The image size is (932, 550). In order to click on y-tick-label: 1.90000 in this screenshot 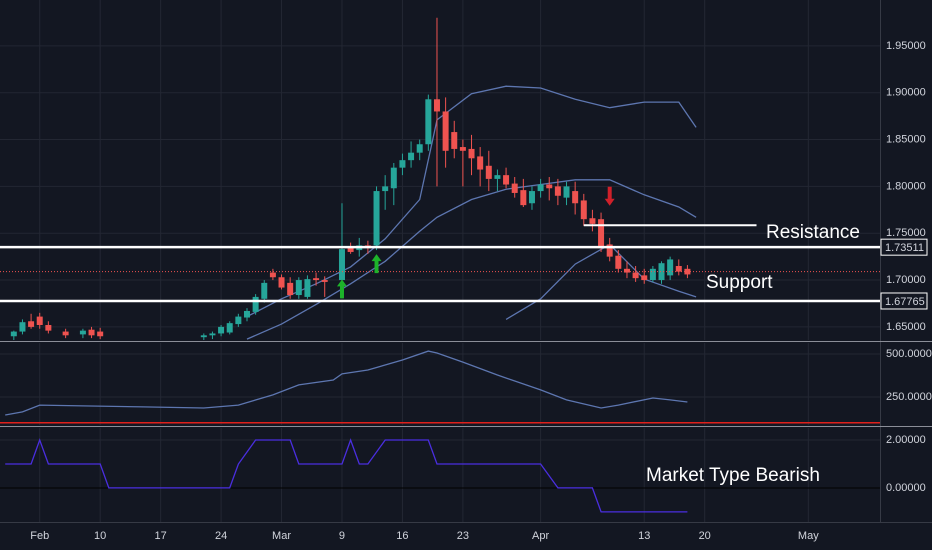, I will do `click(906, 93)`.